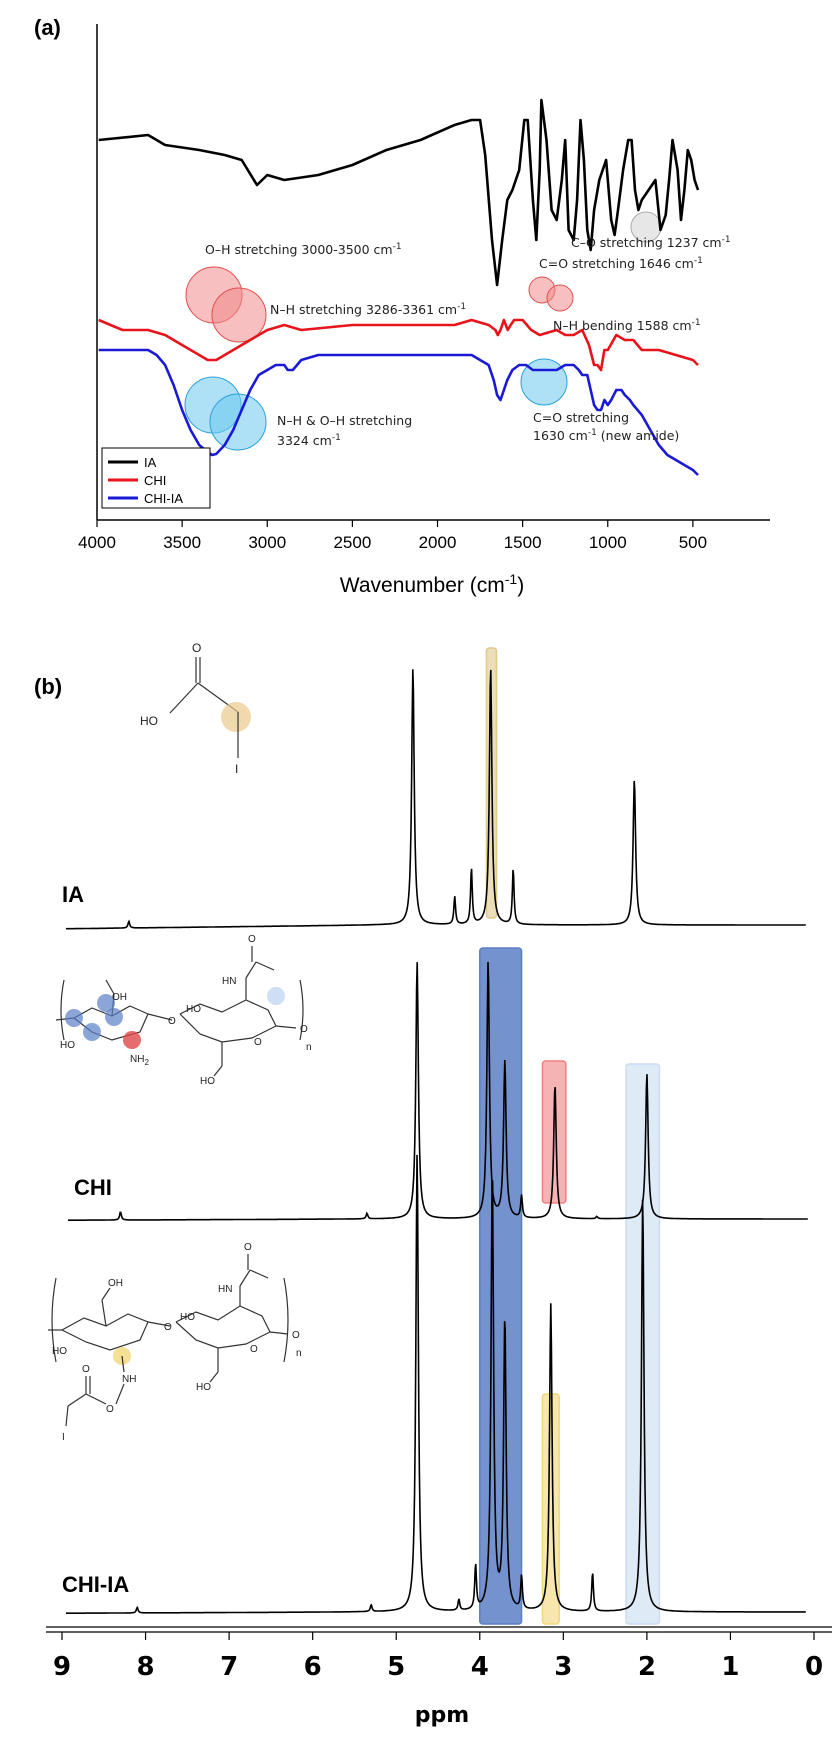  What do you see at coordinates (229, 981) in the screenshot?
I see `chi-hn-label: HN` at bounding box center [229, 981].